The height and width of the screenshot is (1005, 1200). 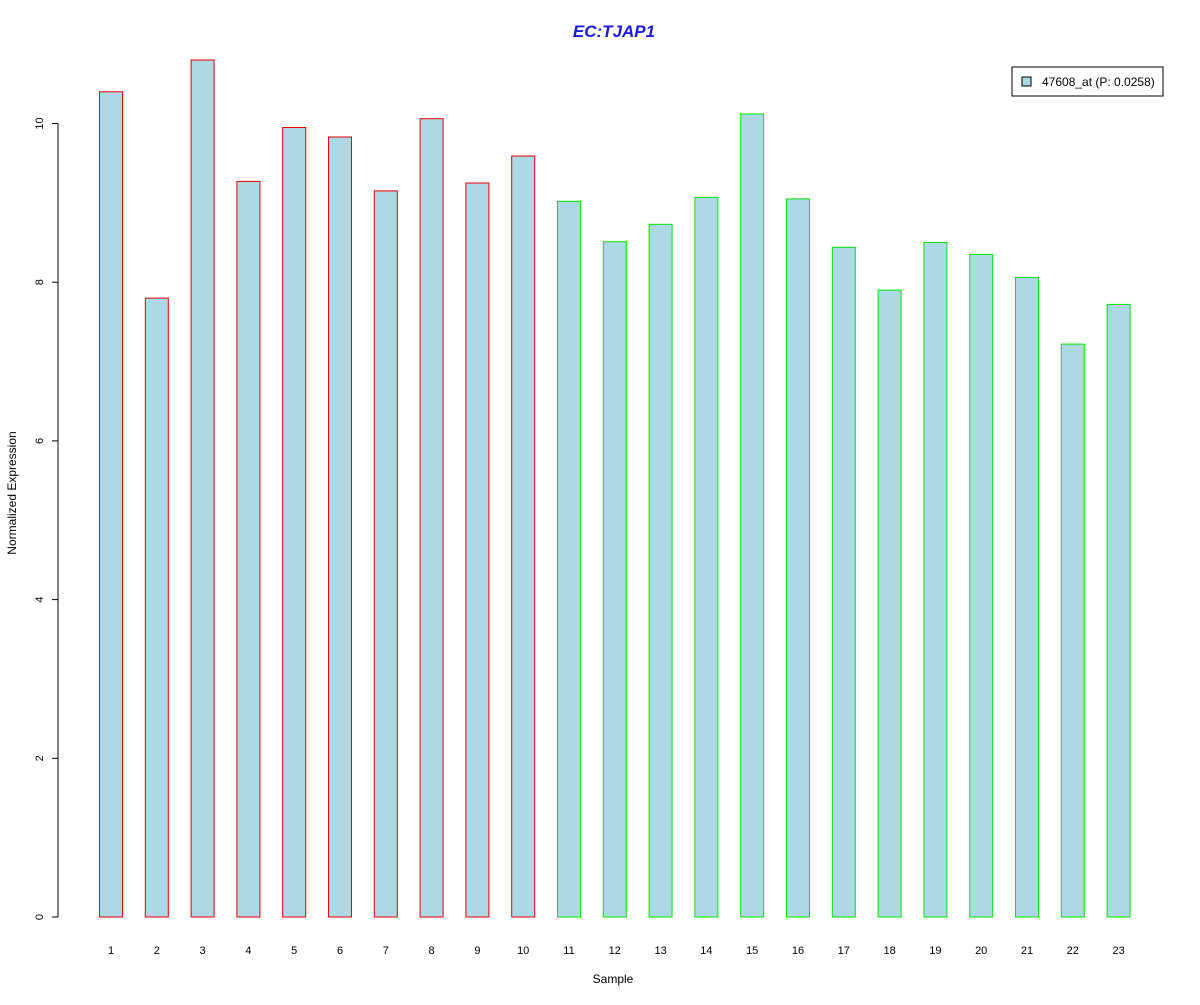 I want to click on x-tick-label: 5, so click(x=294, y=951).